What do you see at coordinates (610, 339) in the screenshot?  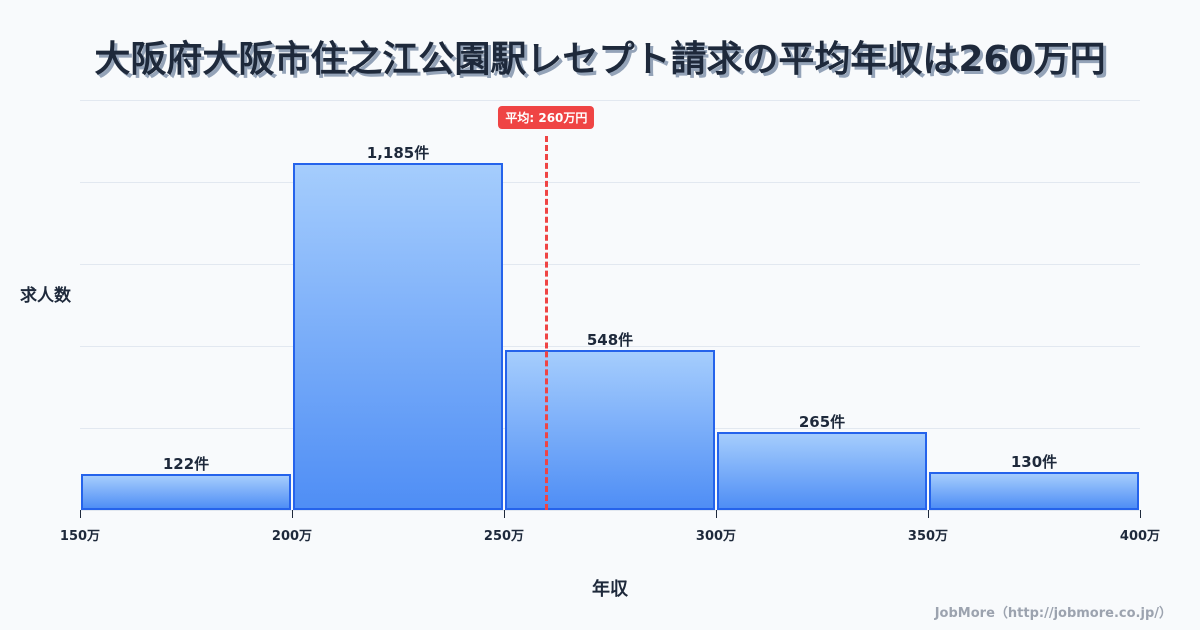 I see `bar-value-label: 548件` at bounding box center [610, 339].